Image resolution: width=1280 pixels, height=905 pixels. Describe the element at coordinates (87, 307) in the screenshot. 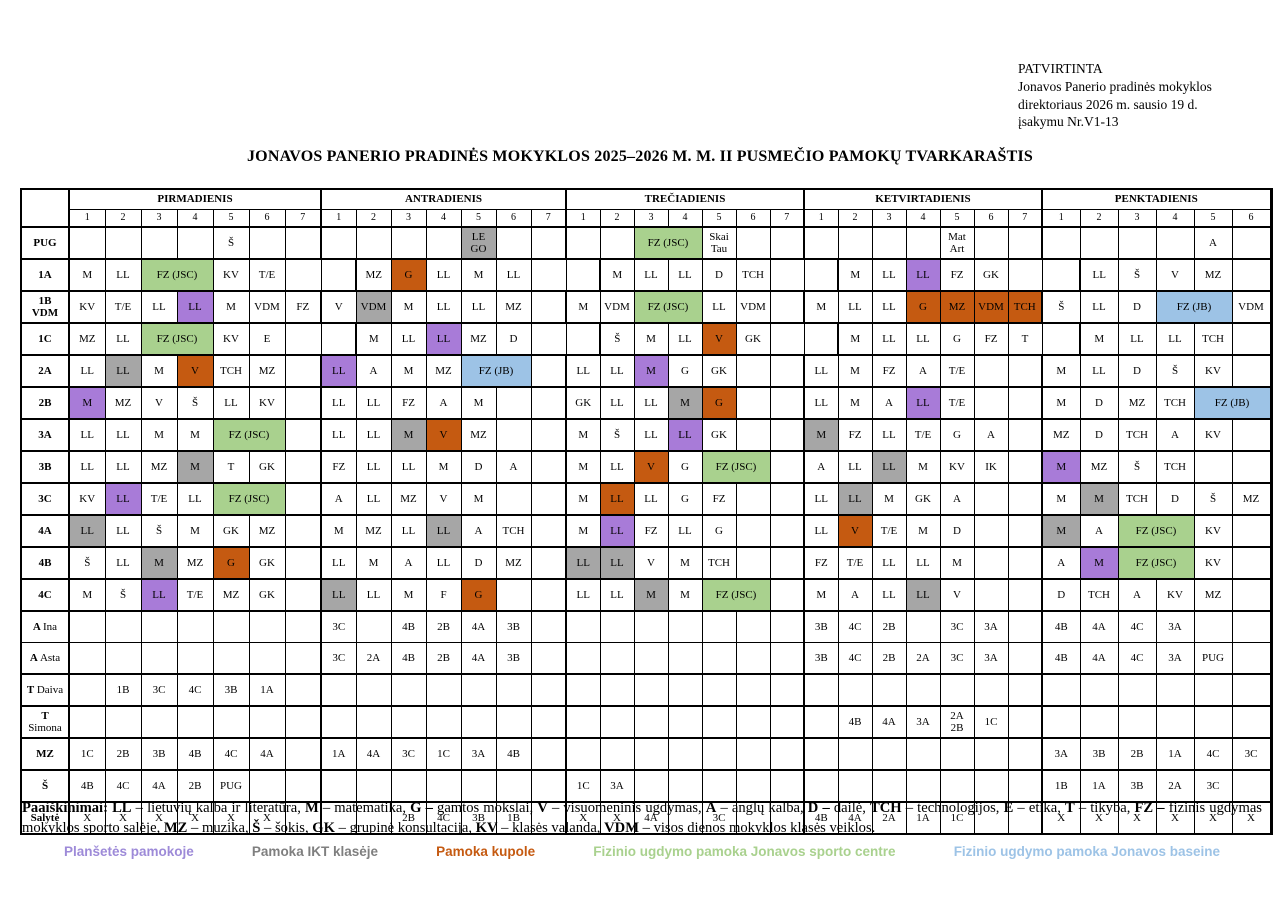

I see `timetable-cell: KV` at that location.